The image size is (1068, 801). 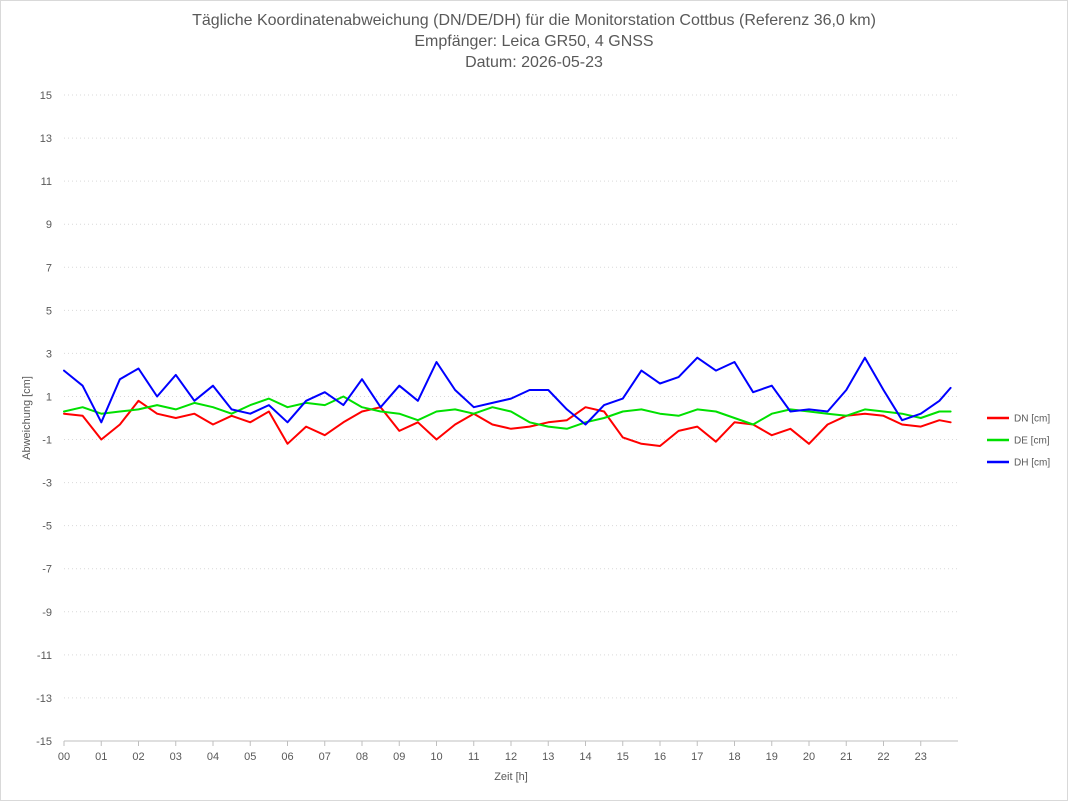 I want to click on x-tick-label: 10, so click(x=436, y=757).